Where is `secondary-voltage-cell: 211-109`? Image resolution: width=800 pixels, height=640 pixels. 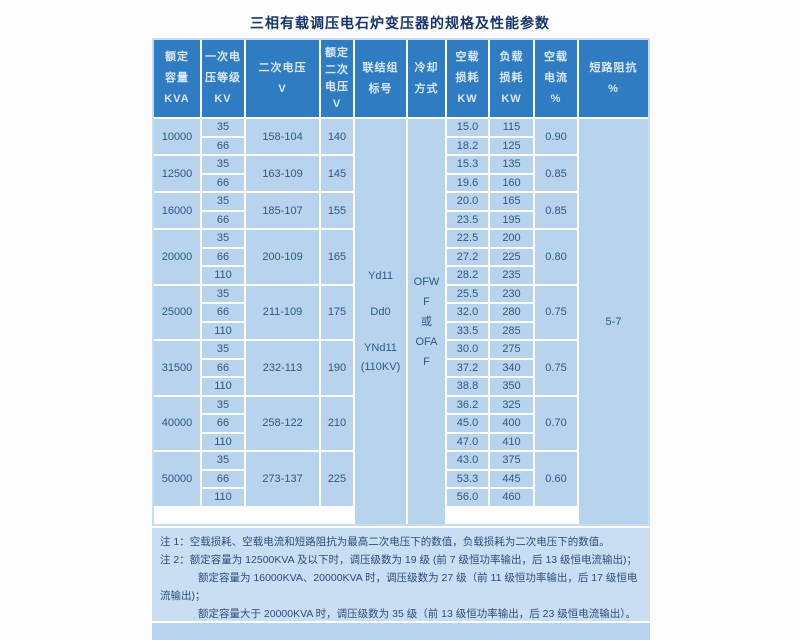
secondary-voltage-cell: 211-109 is located at coordinates (282, 312).